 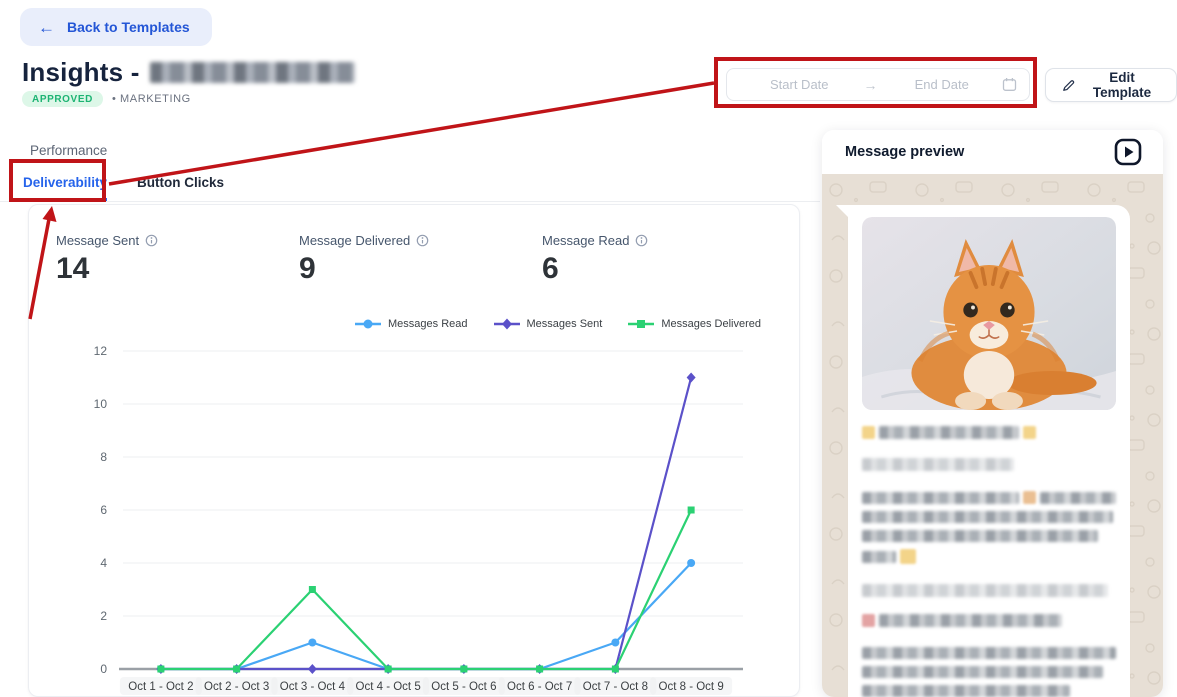 What do you see at coordinates (410, 182) in the screenshot?
I see `performance-tabs: Deliverability Button Clicks` at bounding box center [410, 182].